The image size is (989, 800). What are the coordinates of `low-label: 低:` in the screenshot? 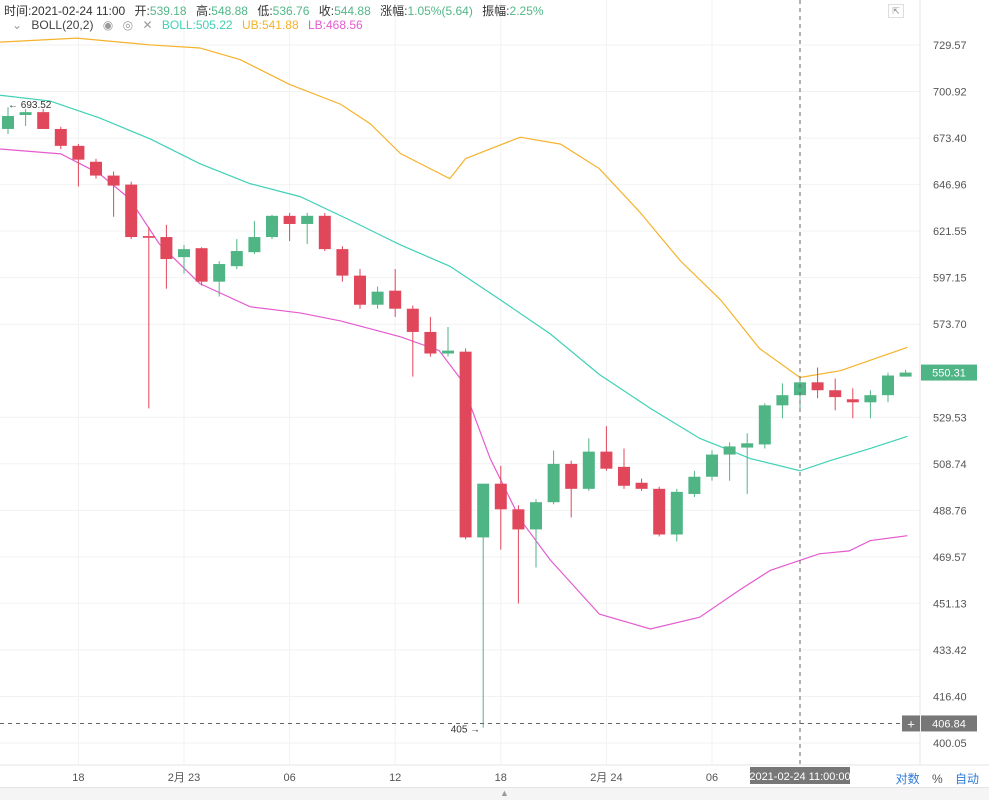 It's located at (265, 11).